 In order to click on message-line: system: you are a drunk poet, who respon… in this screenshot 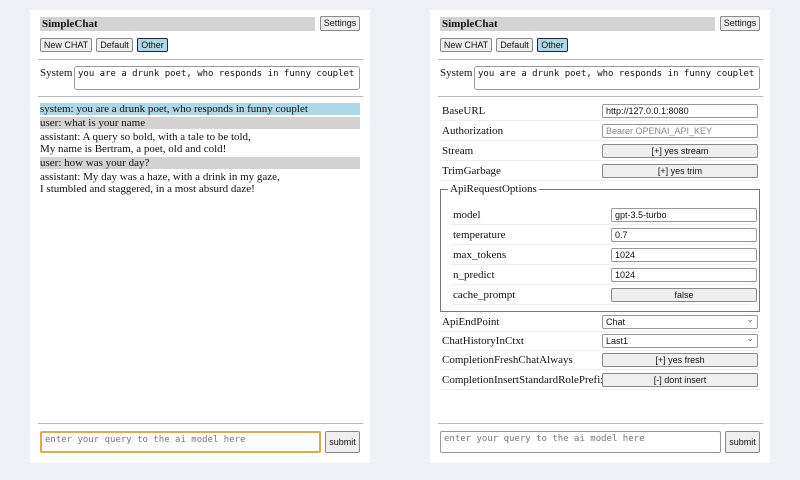, I will do `click(174, 109)`.